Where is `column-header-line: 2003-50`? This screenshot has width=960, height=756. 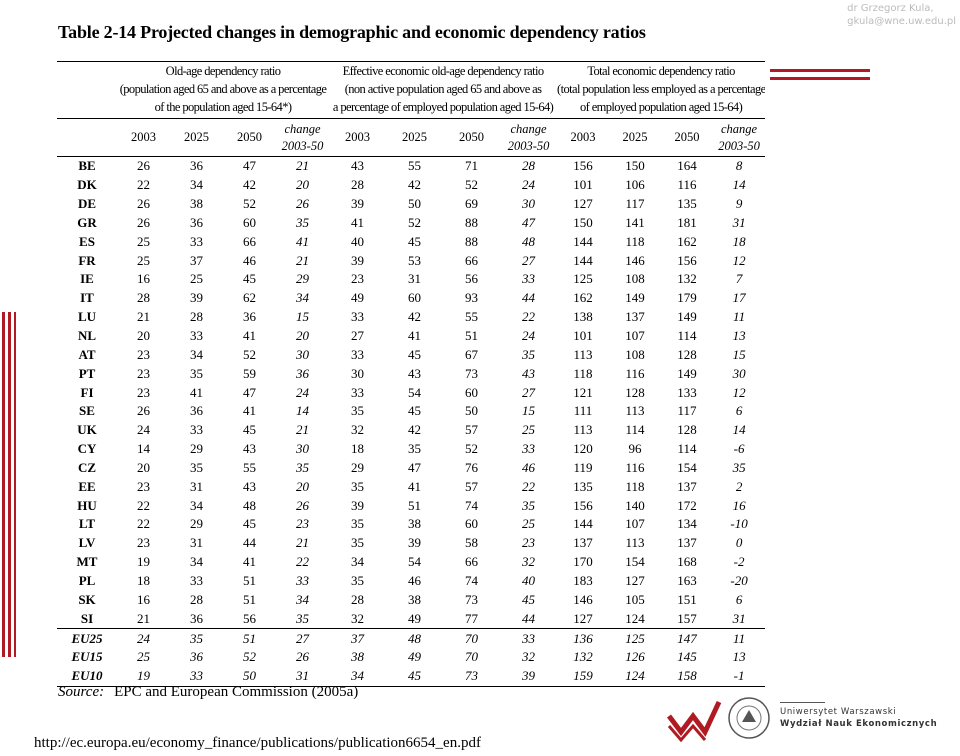
column-header-line: 2003-50 is located at coordinates (739, 145).